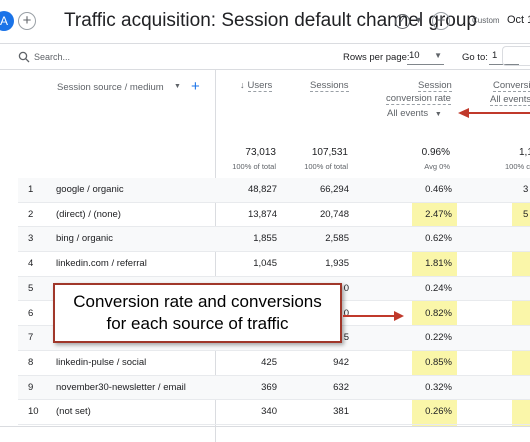 This screenshot has height=442, width=530. I want to click on search-icon, so click(24, 57).